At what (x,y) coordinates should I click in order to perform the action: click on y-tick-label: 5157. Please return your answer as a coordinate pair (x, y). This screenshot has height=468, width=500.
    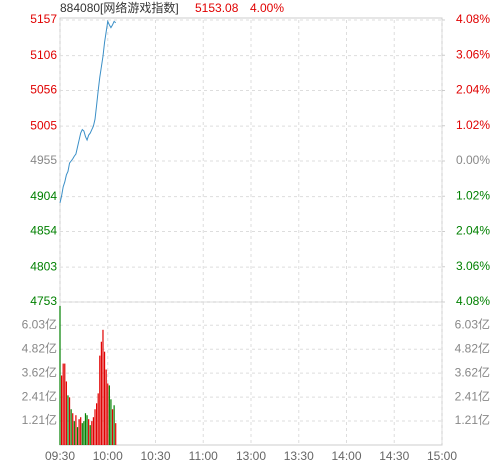
    Looking at the image, I should click on (43, 19).